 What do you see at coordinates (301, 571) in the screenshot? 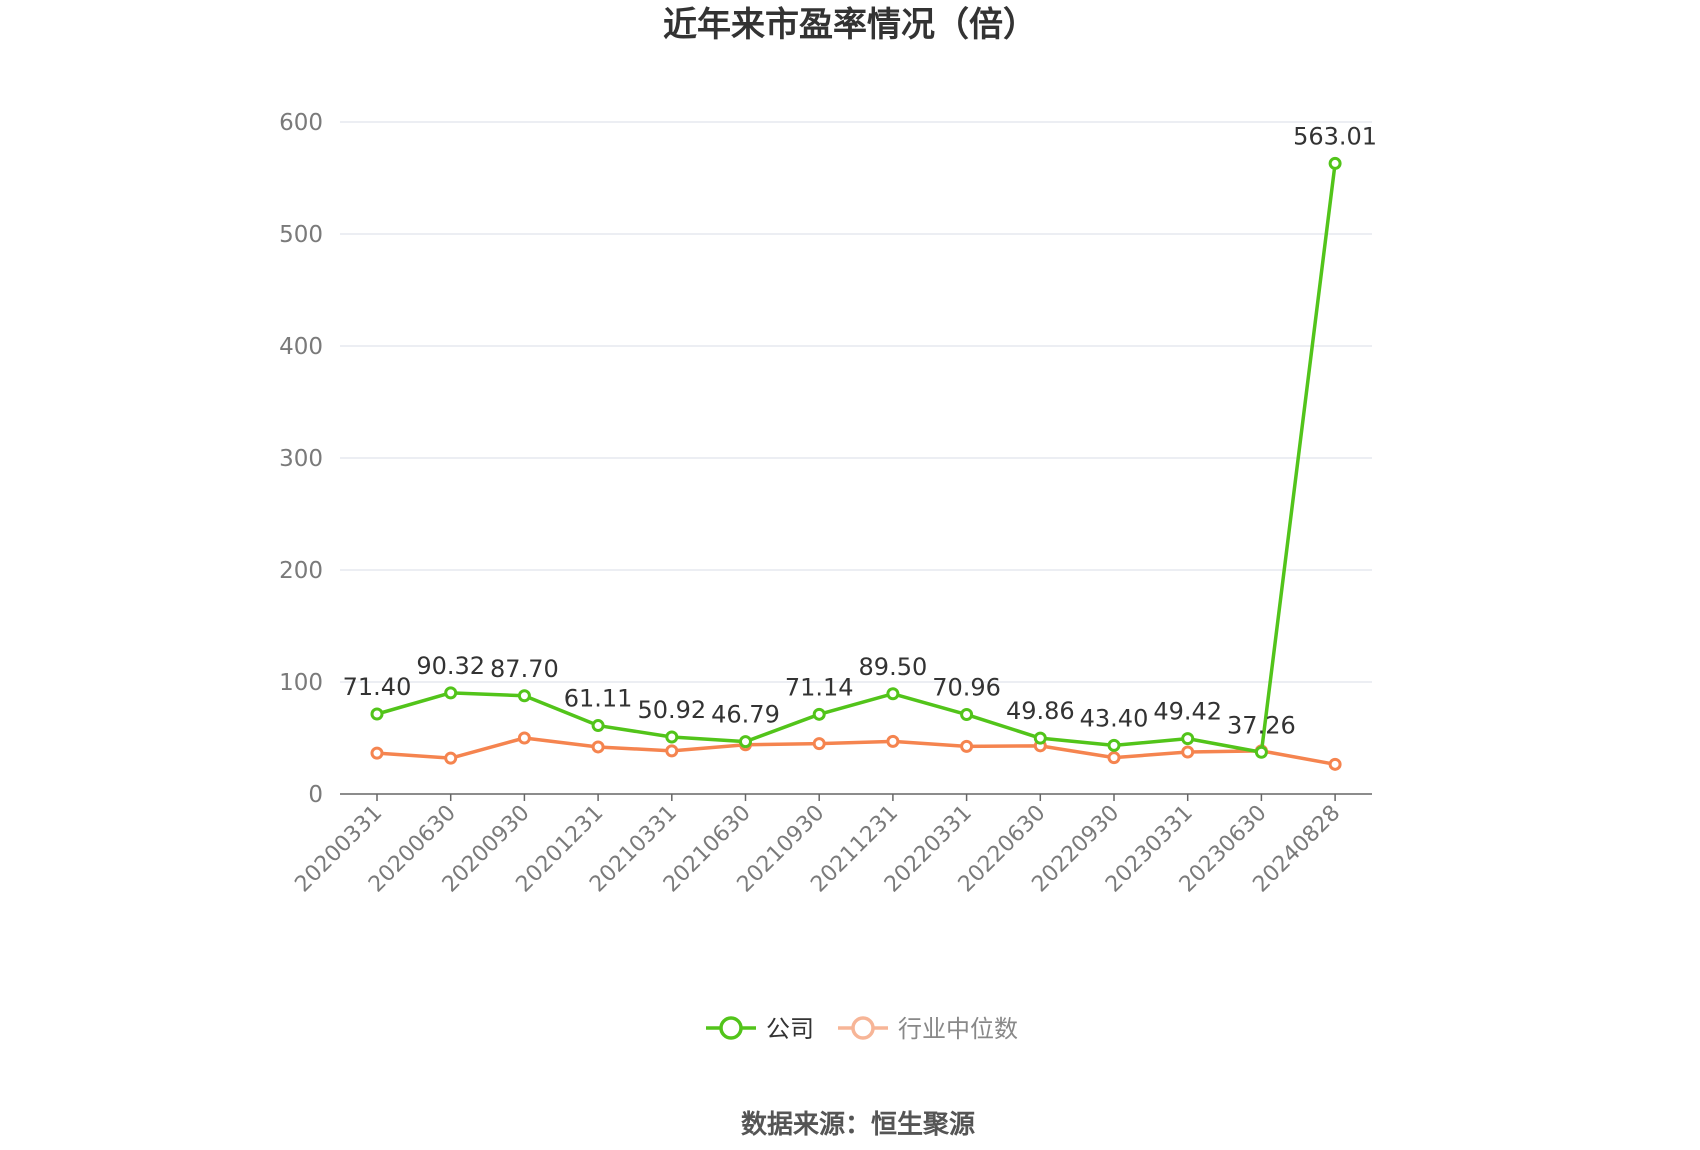
I see `y-tick-label: 200` at bounding box center [301, 571].